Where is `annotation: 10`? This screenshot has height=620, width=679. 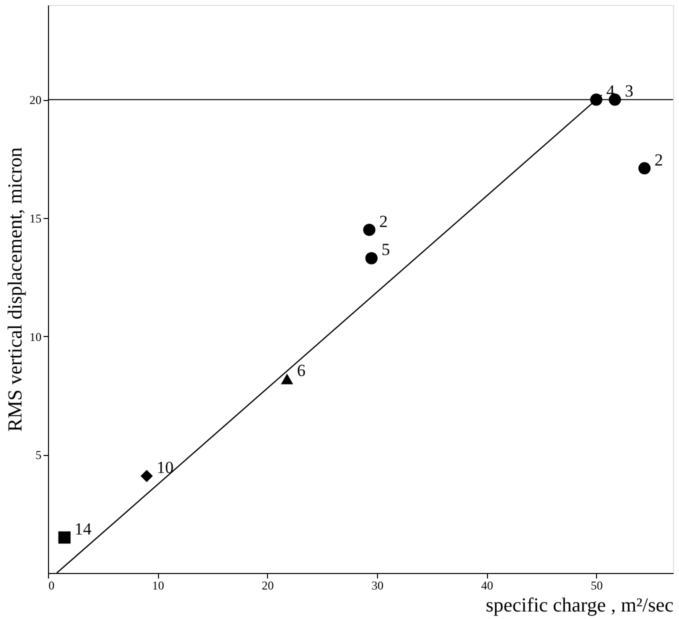 annotation: 10 is located at coordinates (165, 467).